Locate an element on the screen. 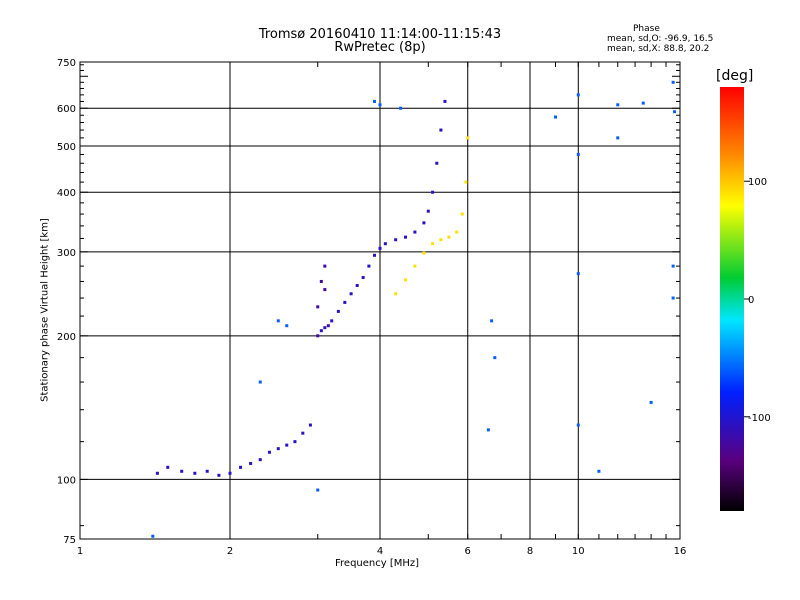 The width and height of the screenshot is (800, 600). x-tick-label: 1 is located at coordinates (80, 551).